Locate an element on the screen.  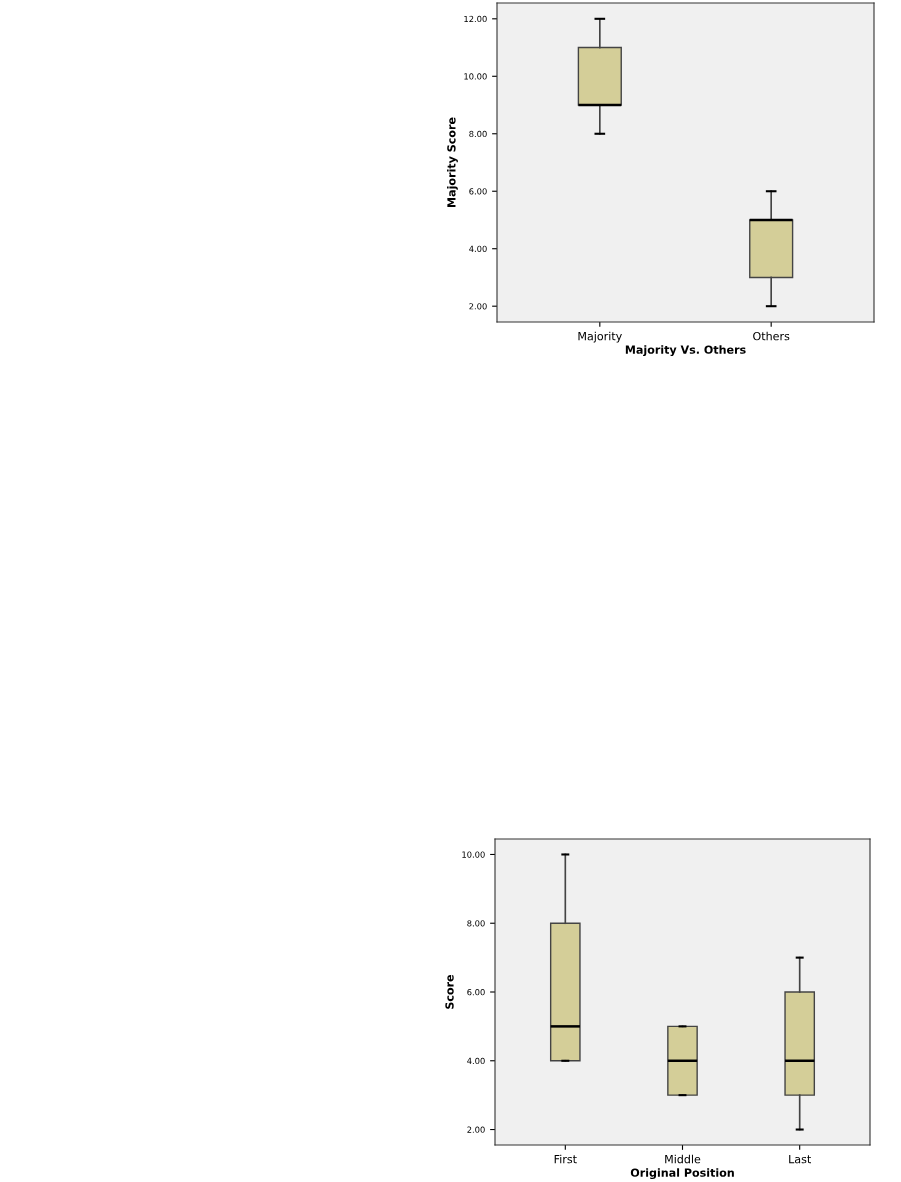
y-tick-label: 12.00 is located at coordinates (475, 19).